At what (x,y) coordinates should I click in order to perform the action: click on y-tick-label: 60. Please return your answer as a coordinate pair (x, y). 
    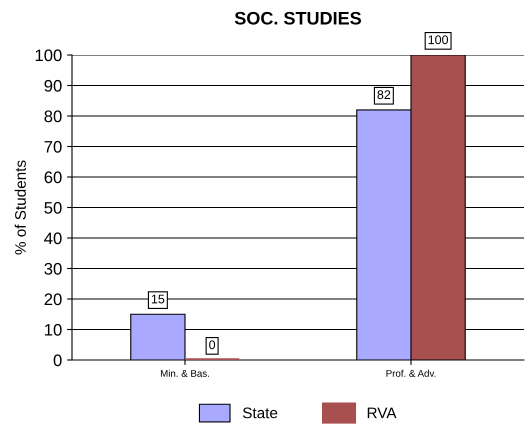
    Looking at the image, I should click on (53, 177).